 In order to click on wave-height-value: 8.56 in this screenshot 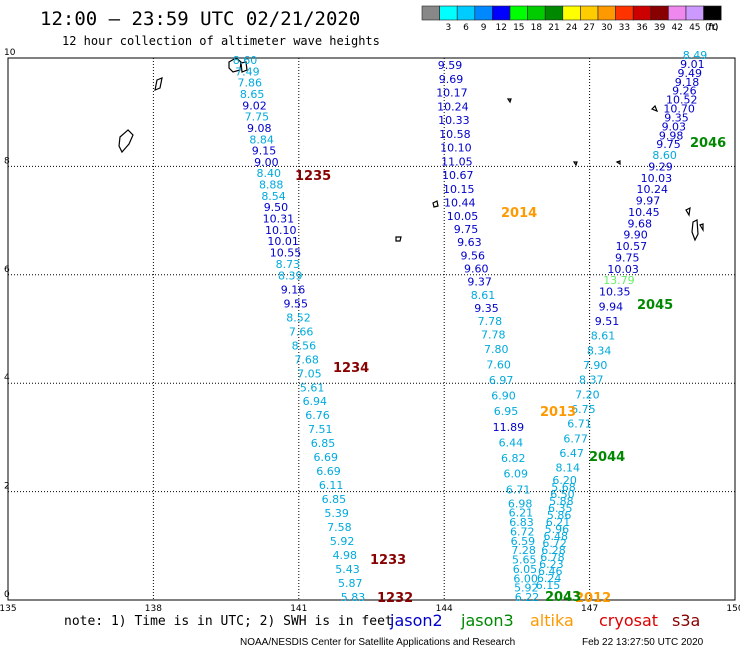, I will do `click(304, 345)`.